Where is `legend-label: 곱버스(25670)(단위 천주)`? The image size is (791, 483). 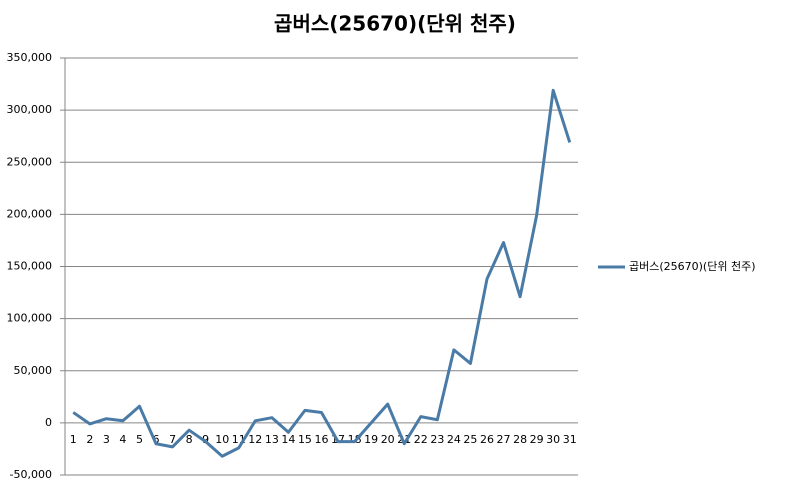
legend-label: 곱버스(25670)(단위 천주) is located at coordinates (692, 266).